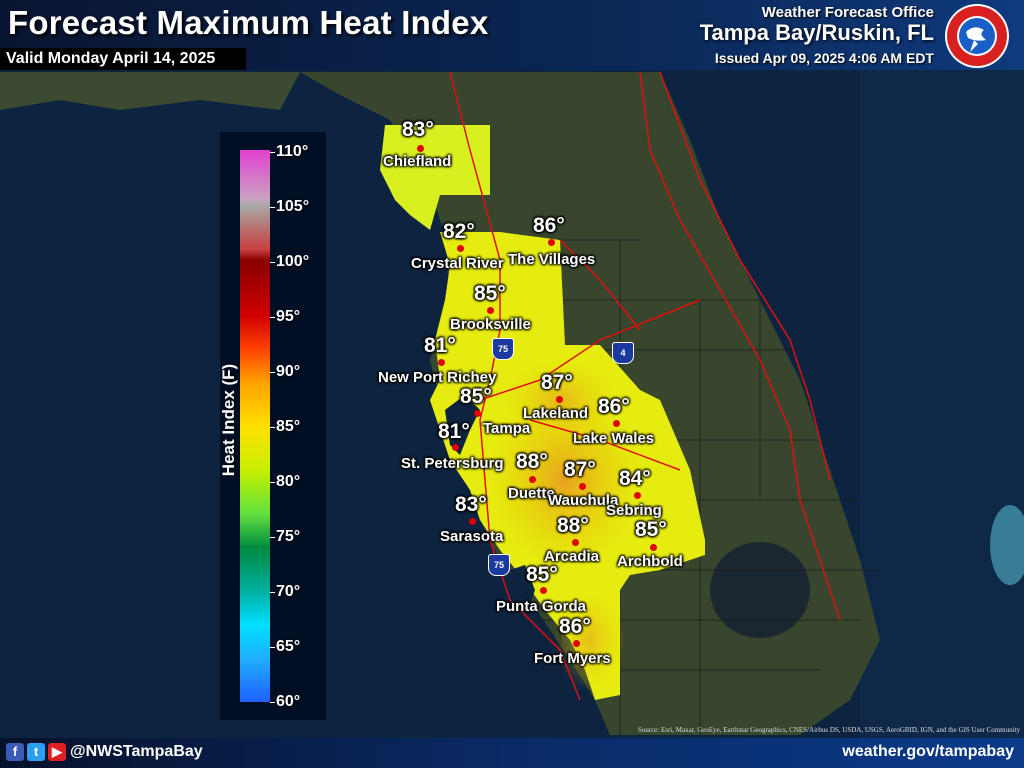 The image size is (1024, 768). I want to click on website-link: weather.gov/tampabay, so click(928, 751).